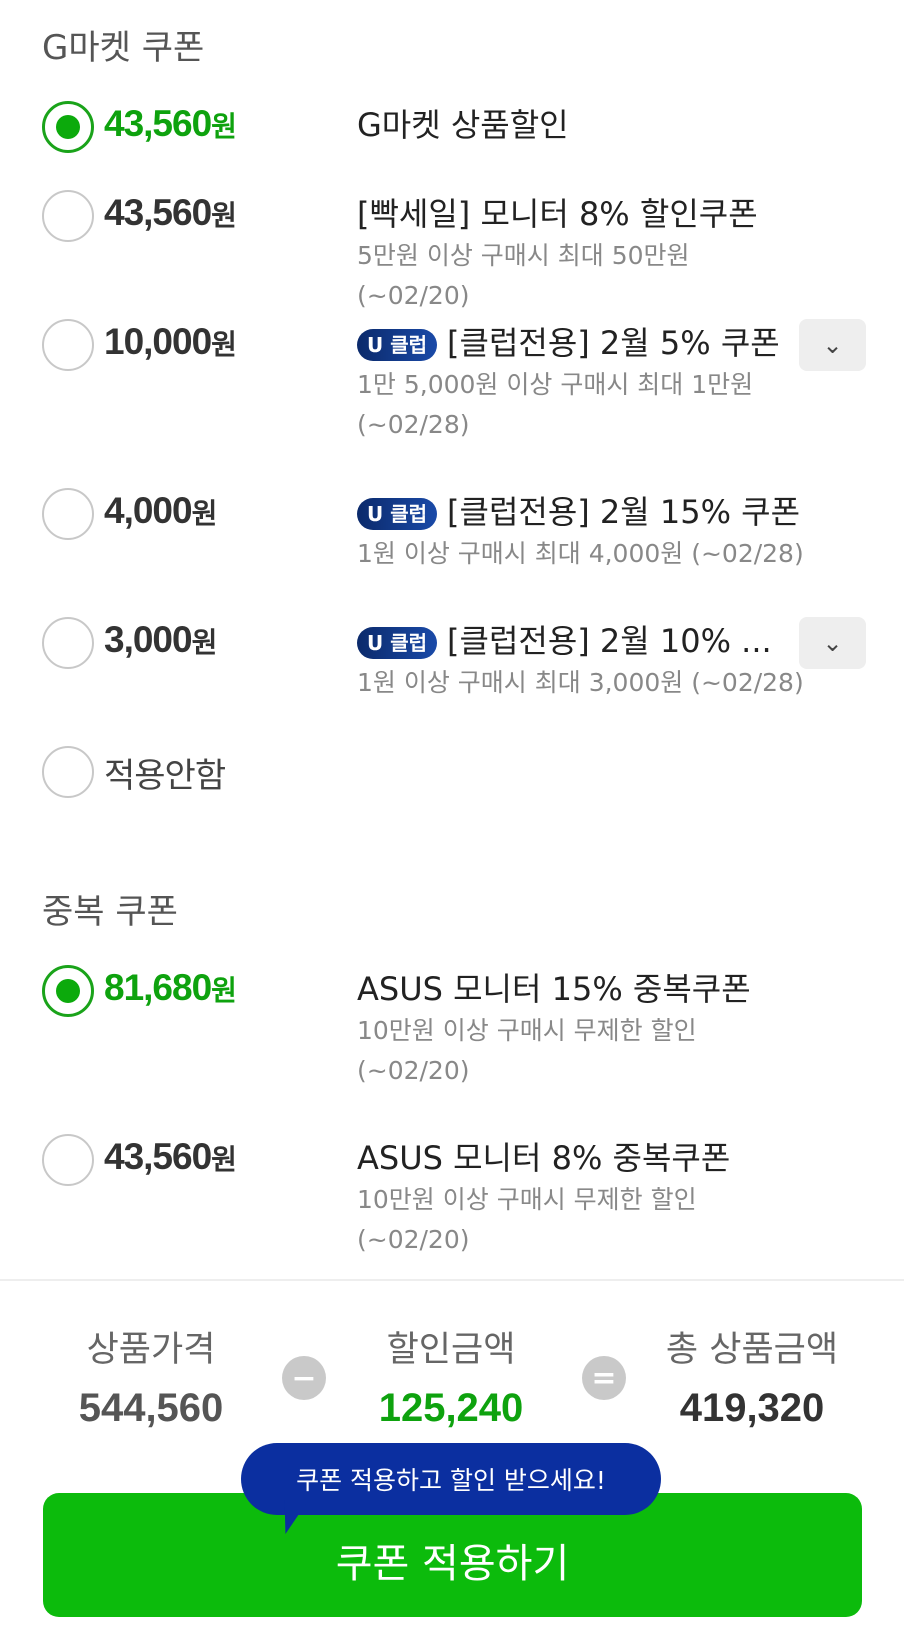  Describe the element at coordinates (463, 125) in the screenshot. I see `coupon-title: G마켓 상품할인` at that location.